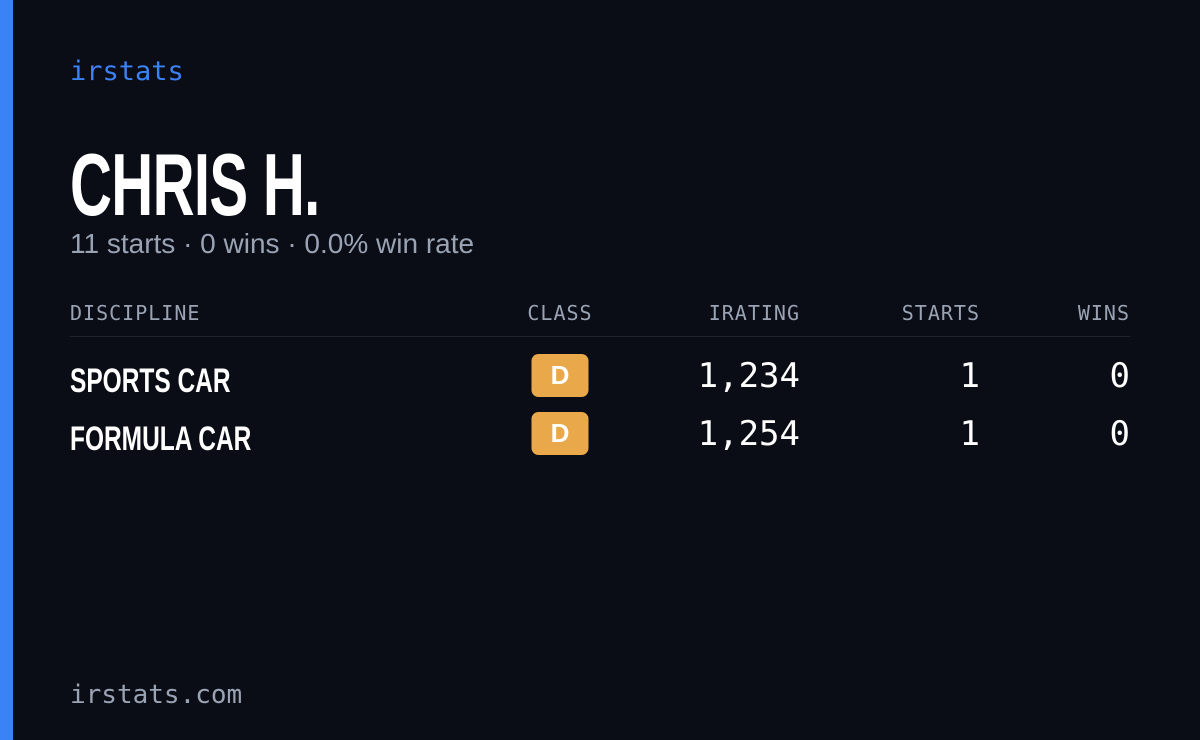 This screenshot has width=1200, height=740. Describe the element at coordinates (127, 71) in the screenshot. I see `brand: irstats` at that location.